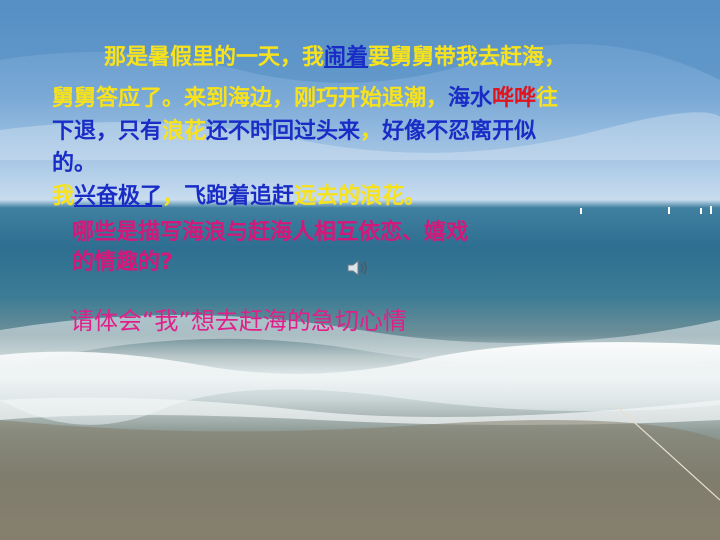  What do you see at coordinates (346, 57) in the screenshot?
I see `text-segment: 闹着` at bounding box center [346, 57].